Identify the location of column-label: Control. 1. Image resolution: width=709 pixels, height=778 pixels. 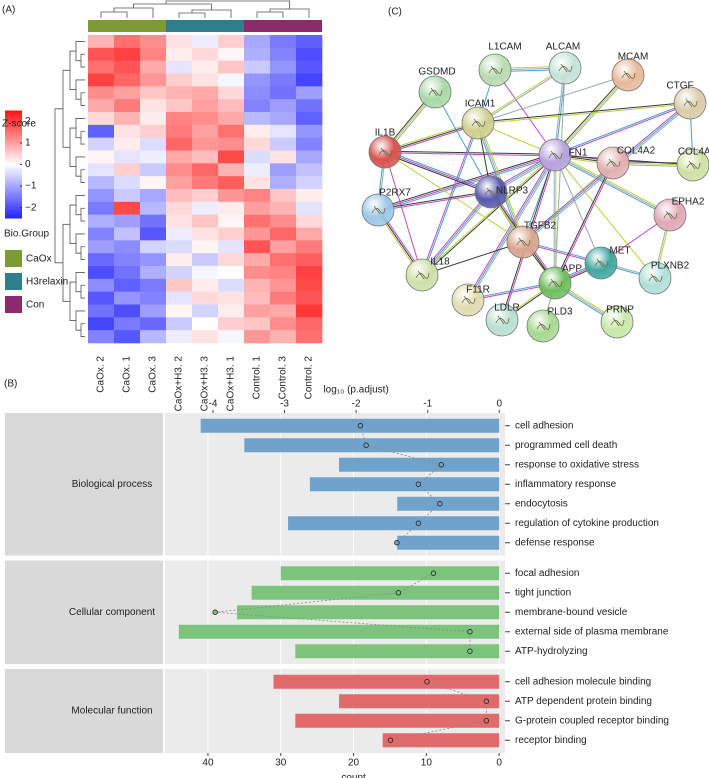
(257, 378).